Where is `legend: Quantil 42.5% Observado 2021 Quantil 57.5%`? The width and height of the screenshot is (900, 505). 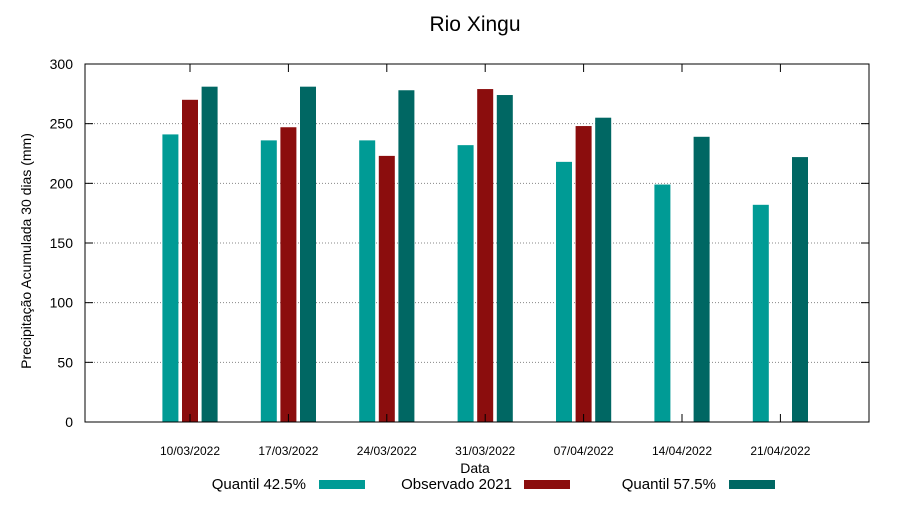 legend: Quantil 42.5% Observado 2021 Quantil 57.5% is located at coordinates (493, 484).